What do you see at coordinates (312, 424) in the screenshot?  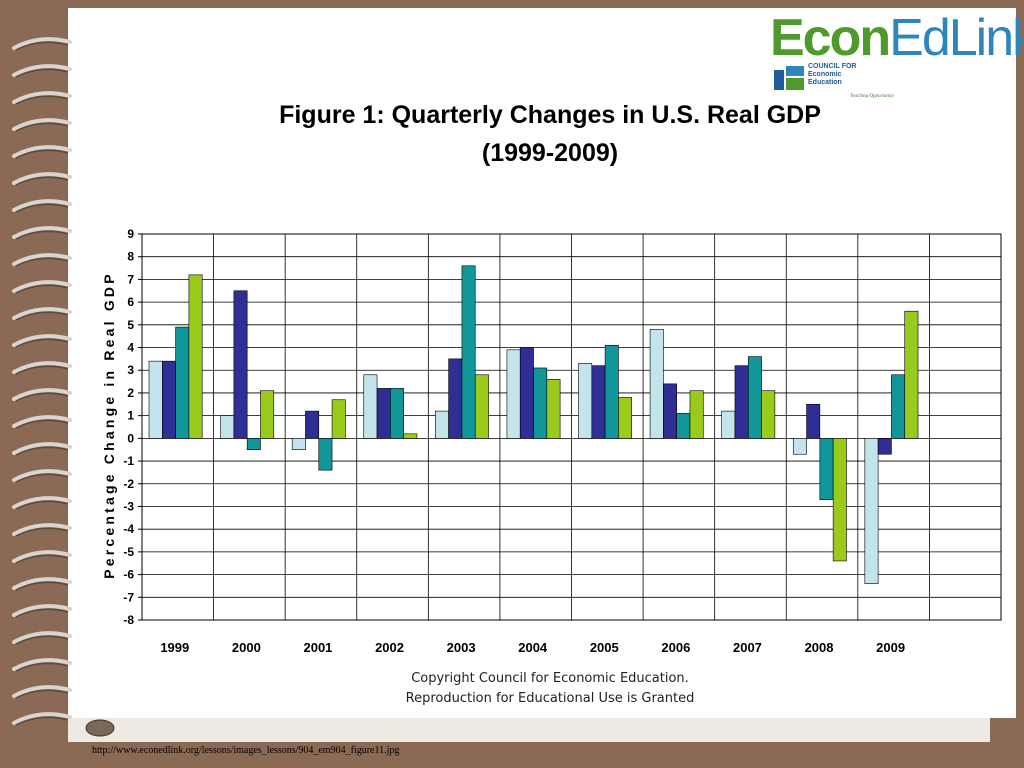 I see `bar-2001-q2` at bounding box center [312, 424].